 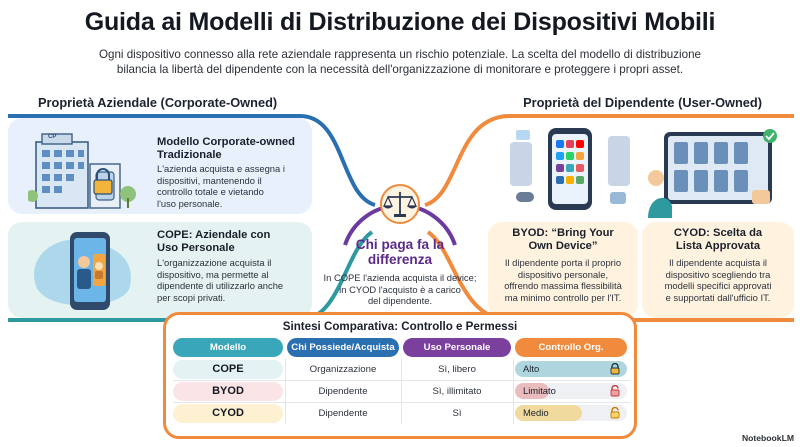 I want to click on scale-balance-icon, so click(x=400, y=204).